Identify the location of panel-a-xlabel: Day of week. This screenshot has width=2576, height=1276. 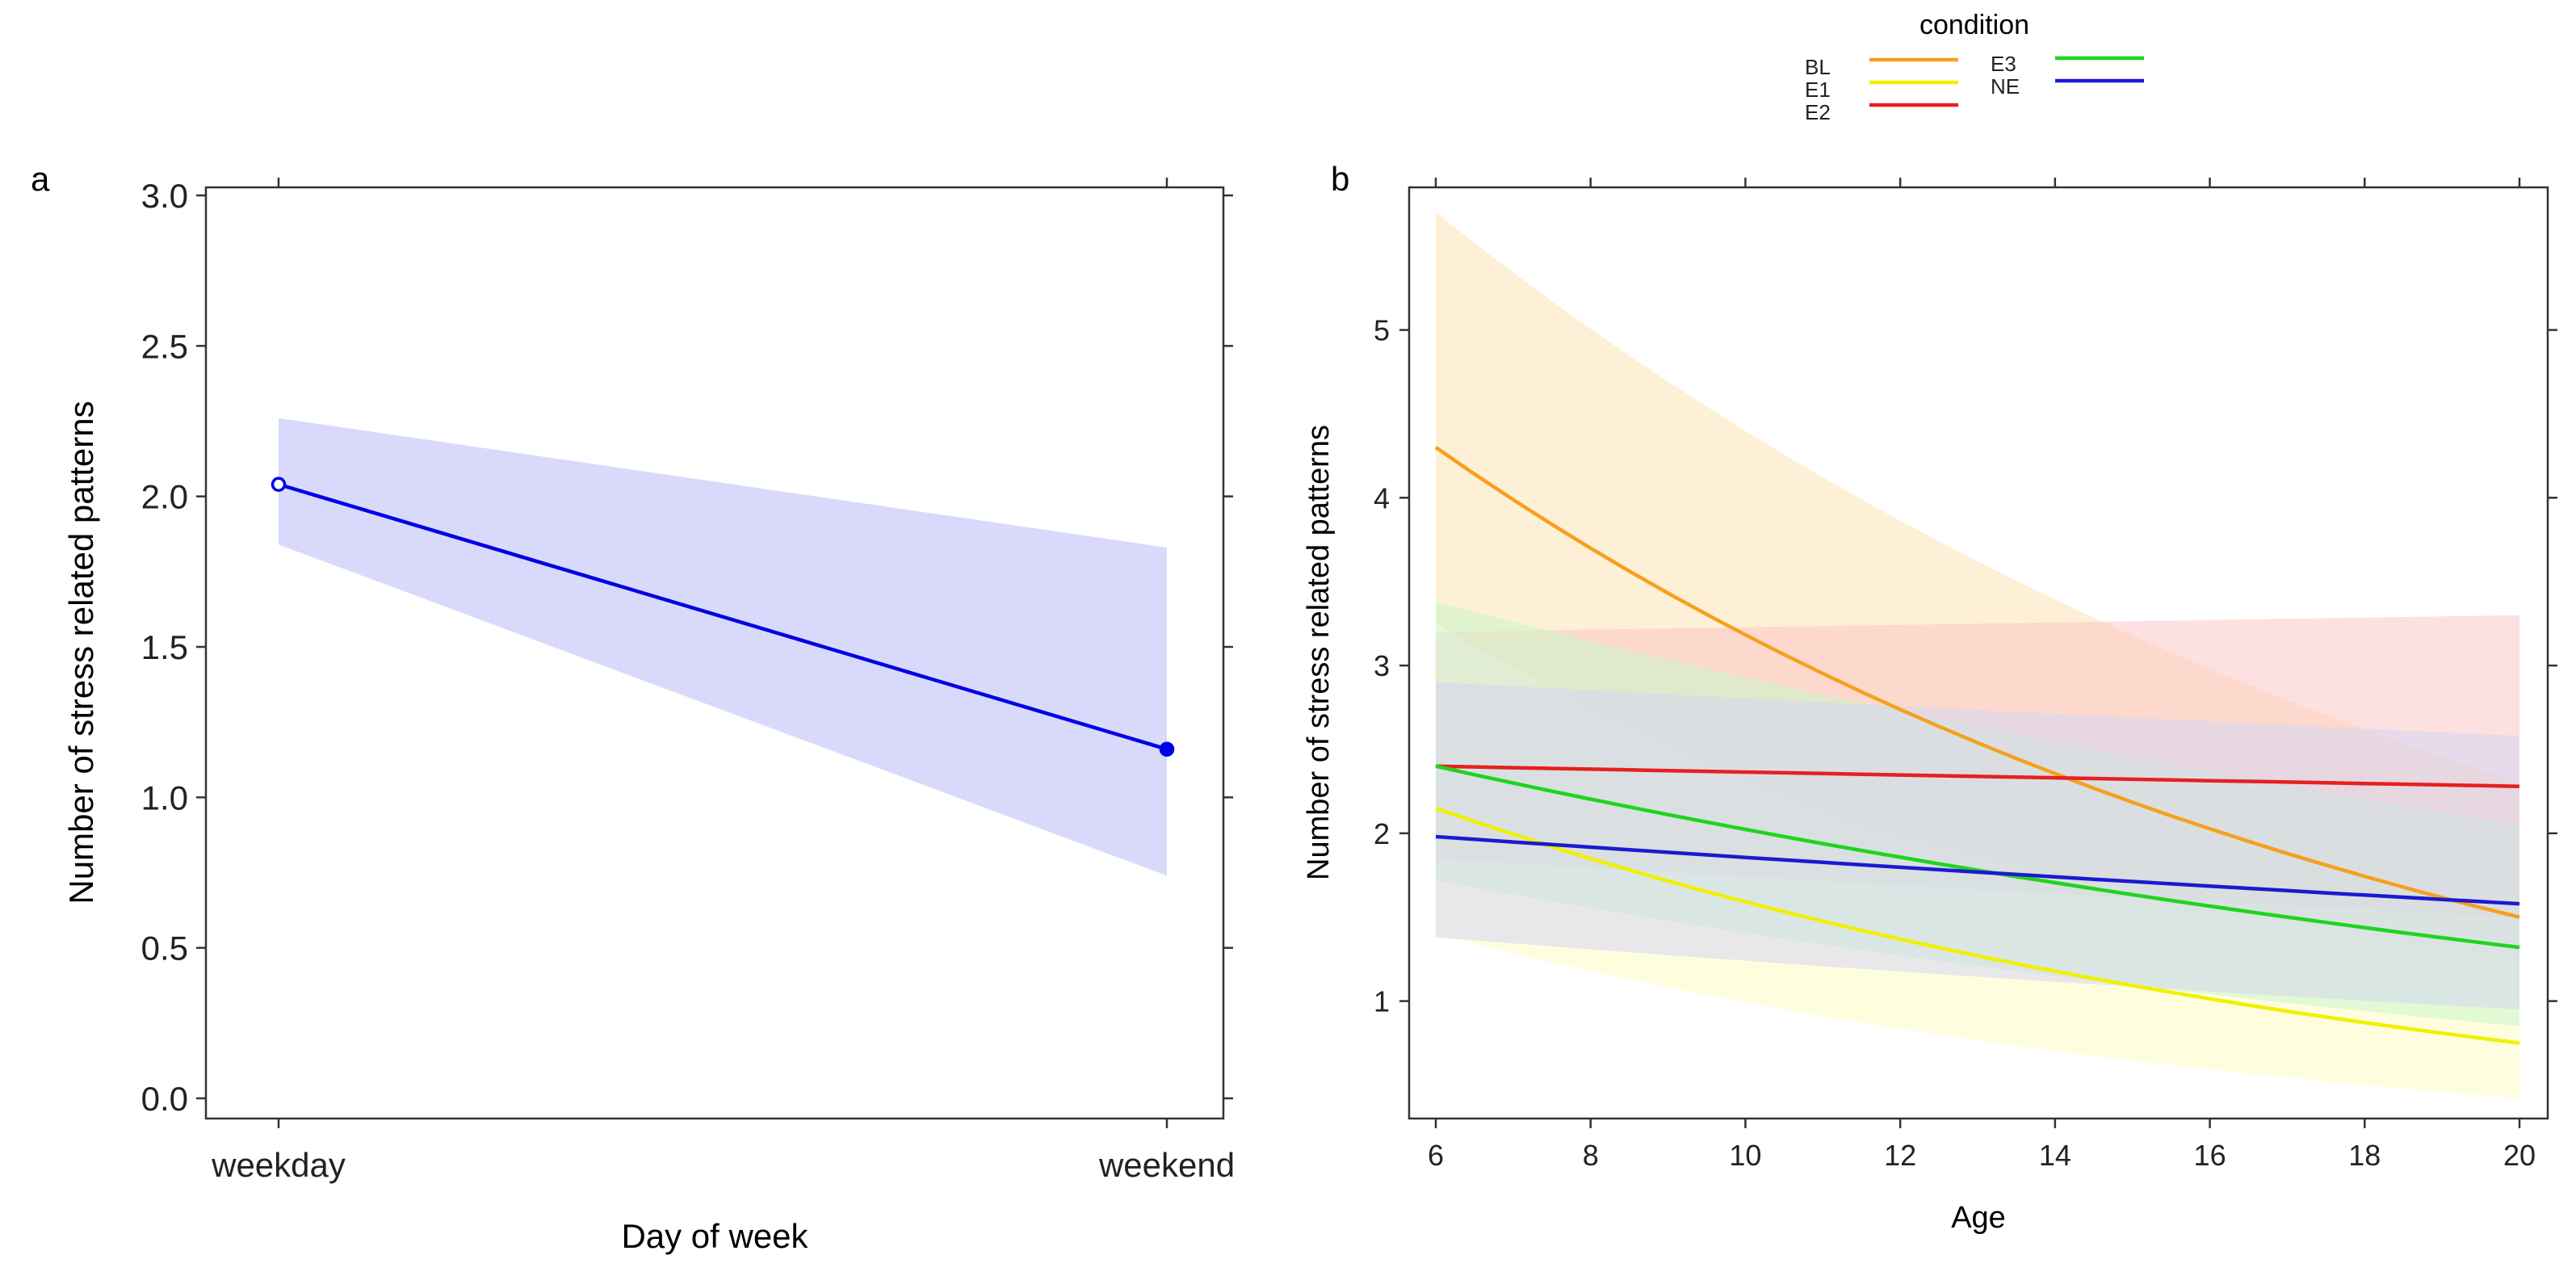
(714, 1236).